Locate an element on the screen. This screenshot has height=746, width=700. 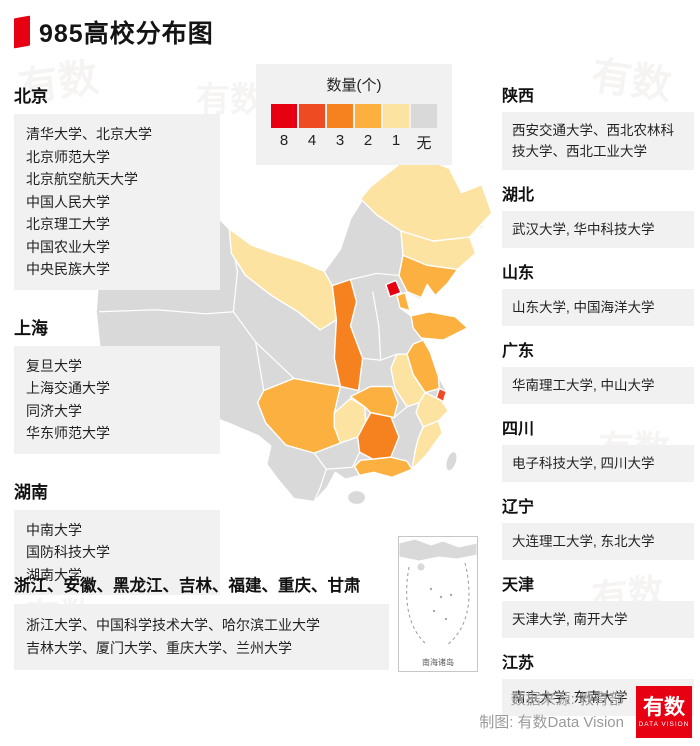
province-name: 北京 is located at coordinates (31, 96).